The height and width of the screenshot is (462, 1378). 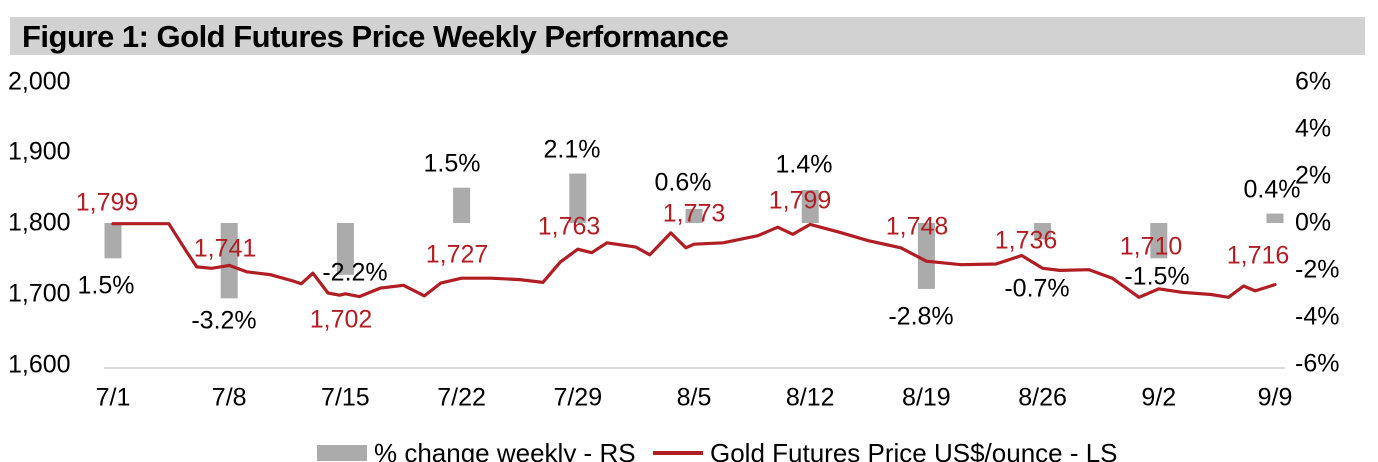 What do you see at coordinates (505, 449) in the screenshot?
I see `legend-label-pct-change: % change weekly - RS` at bounding box center [505, 449].